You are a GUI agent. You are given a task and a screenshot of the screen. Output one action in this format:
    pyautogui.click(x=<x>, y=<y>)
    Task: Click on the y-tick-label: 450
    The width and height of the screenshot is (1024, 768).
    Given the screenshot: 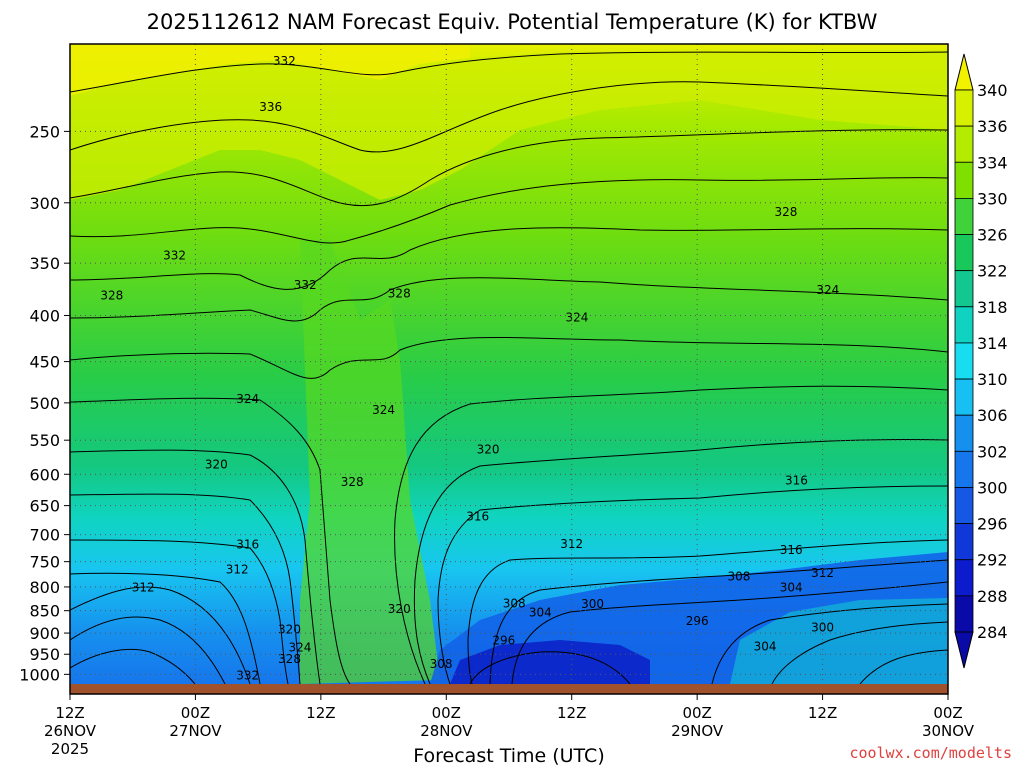 What is the action you would take?
    pyautogui.click(x=44, y=362)
    